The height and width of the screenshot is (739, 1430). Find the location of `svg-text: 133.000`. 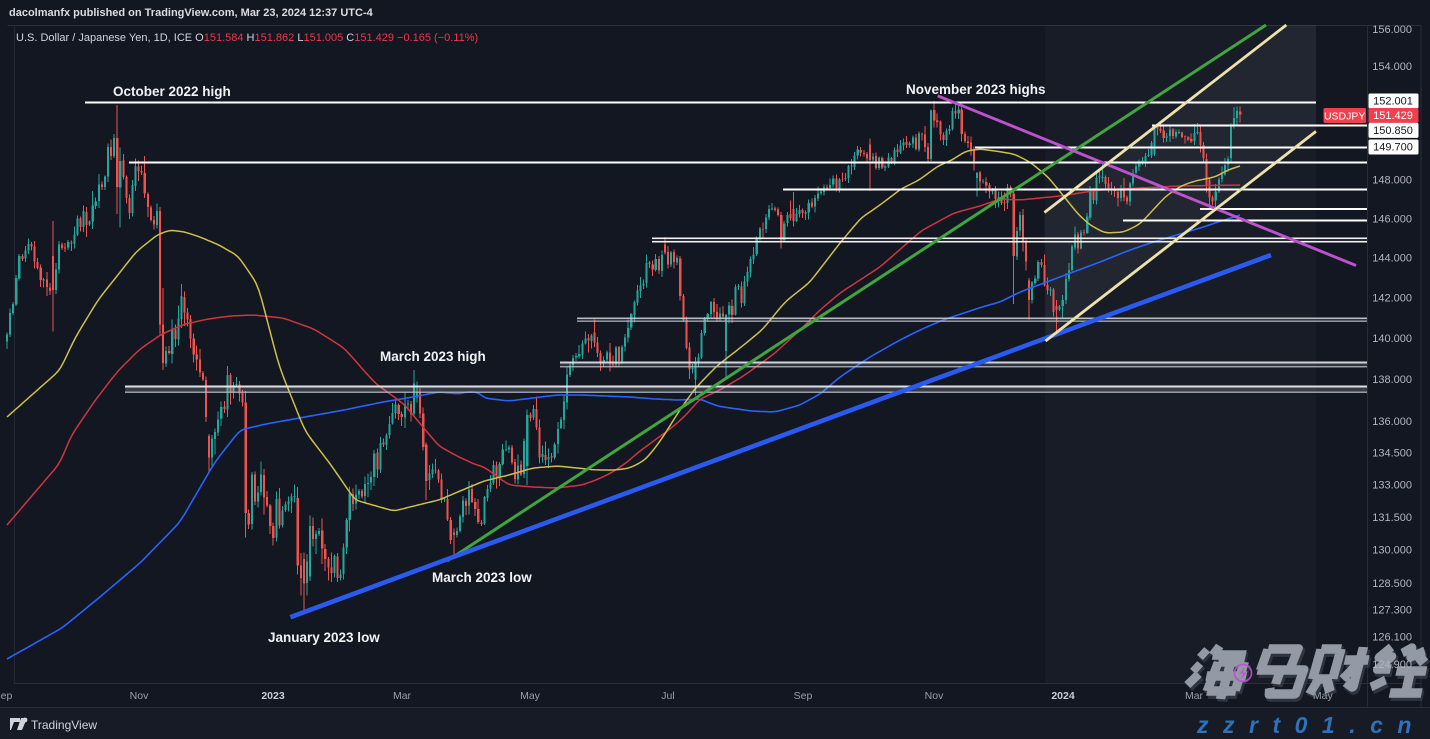

svg-text: 133.000 is located at coordinates (1392, 486).